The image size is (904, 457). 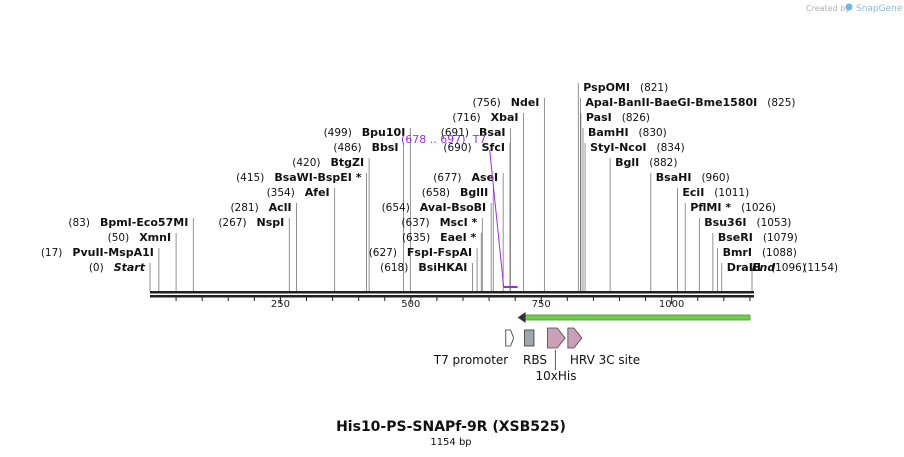 What do you see at coordinates (485, 117) in the screenshot?
I see `enzyme-xbai: (716) XbaI` at bounding box center [485, 117].